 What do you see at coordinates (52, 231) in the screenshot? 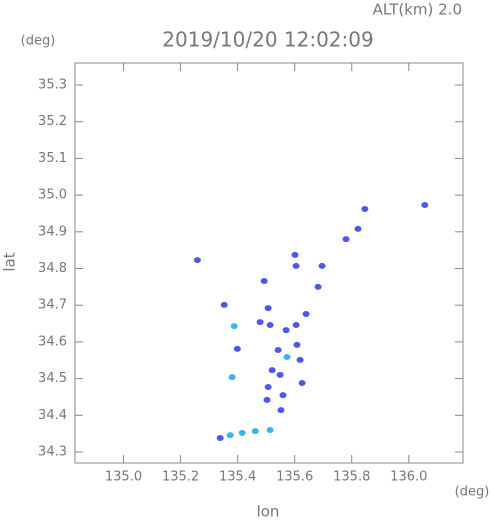
I see `y-tick-label: 34.9` at bounding box center [52, 231].